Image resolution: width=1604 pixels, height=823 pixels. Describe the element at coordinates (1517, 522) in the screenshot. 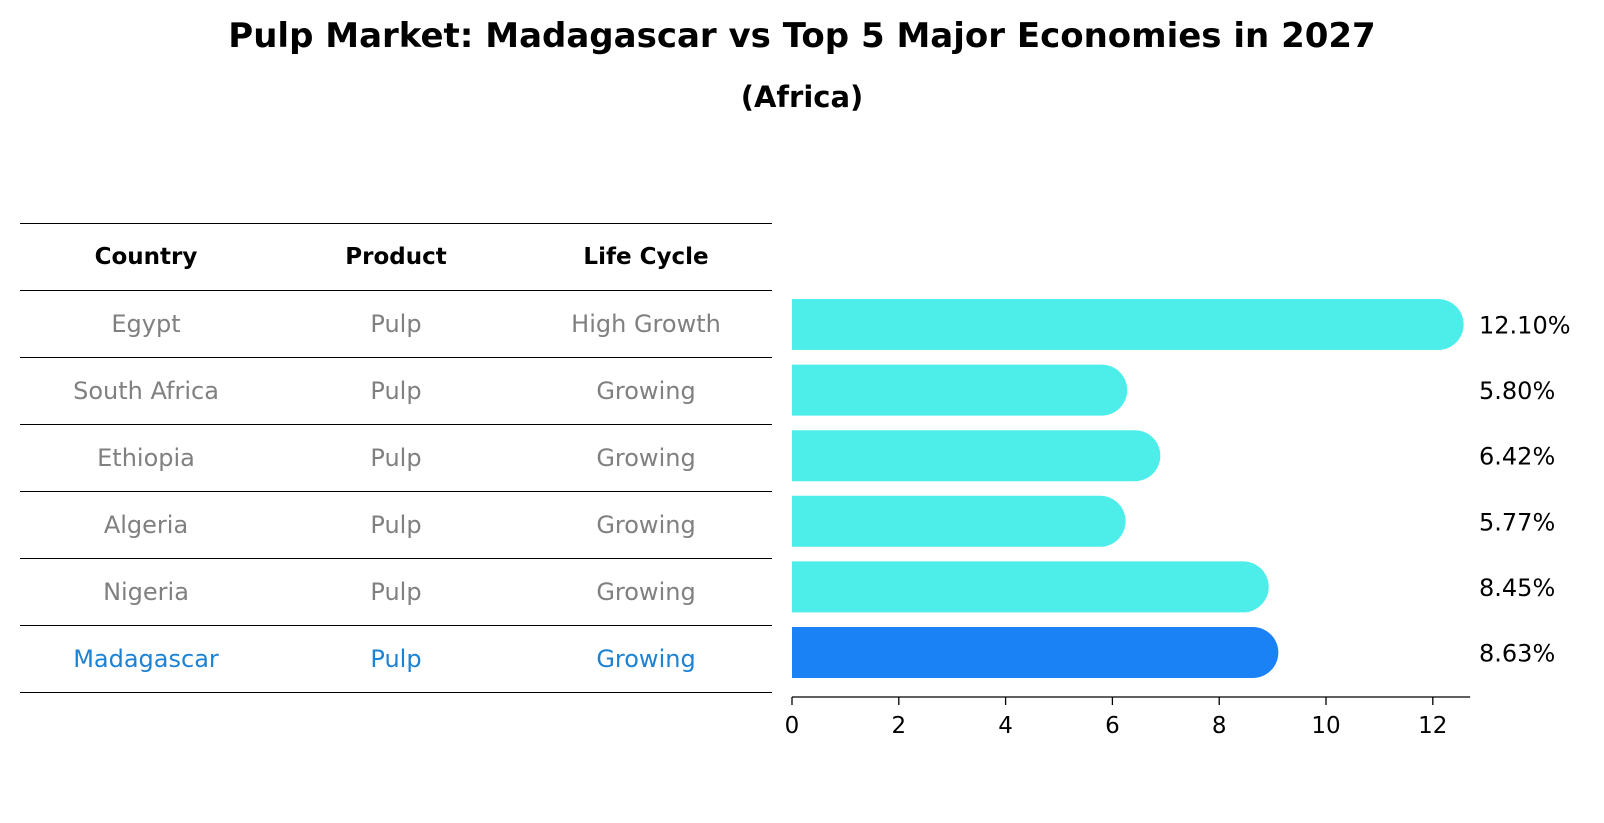

I see `bar-value-label: 5.77%` at that location.